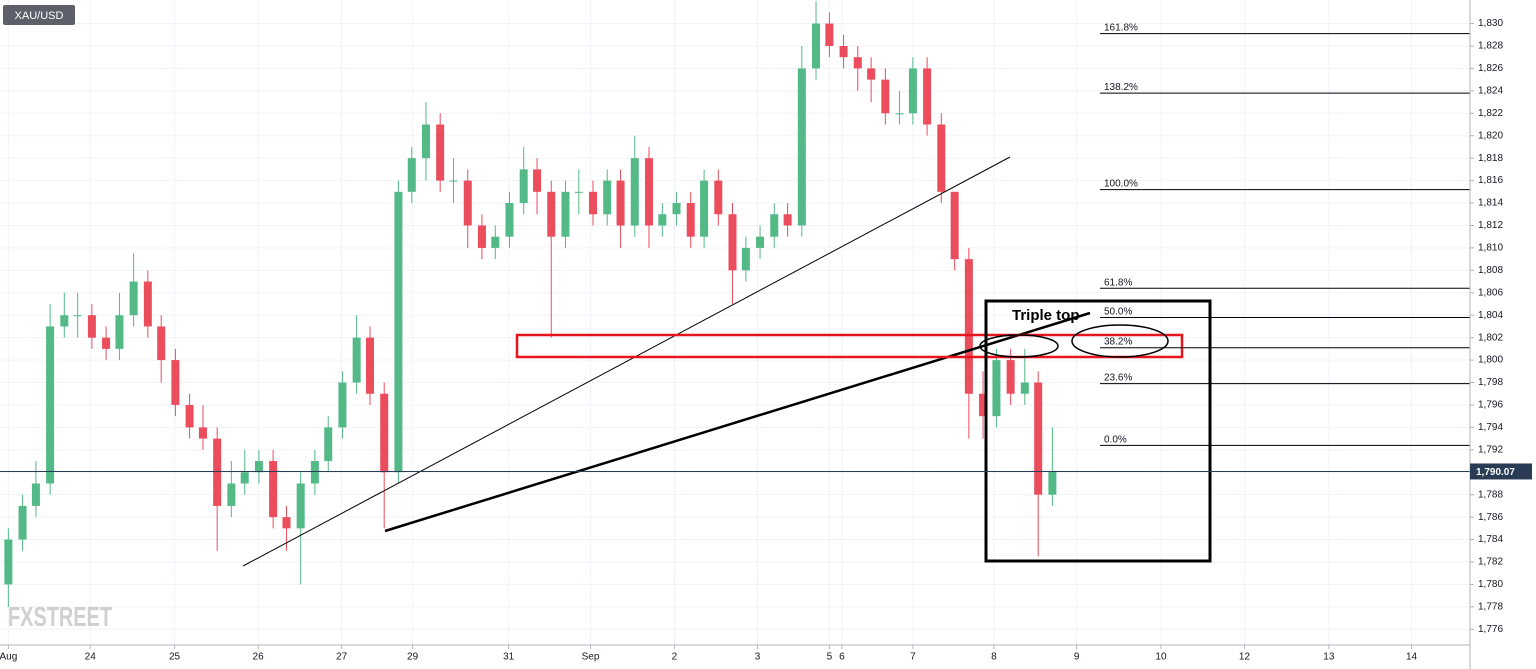 This screenshot has width=1536, height=669. I want to click on y-tick-label: 1,830, so click(1490, 23).